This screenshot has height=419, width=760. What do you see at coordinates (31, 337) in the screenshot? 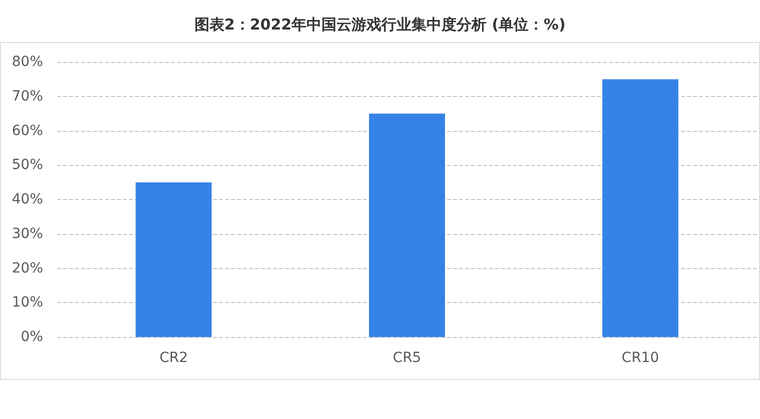
I see `y-tick-label: 0%` at bounding box center [31, 337].